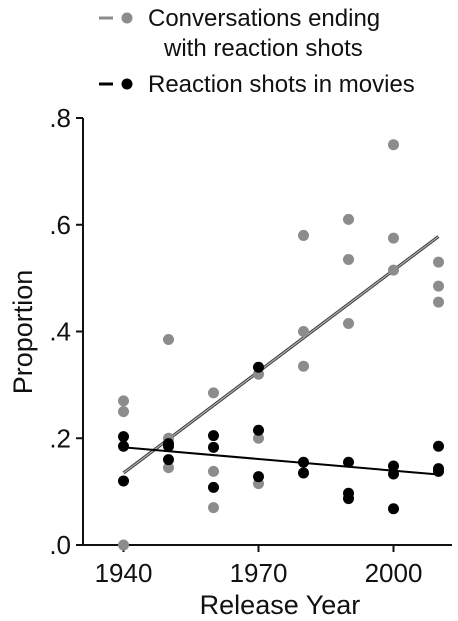 This screenshot has height=621, width=458. Describe the element at coordinates (60, 545) in the screenshot. I see `y-tick-label: .0` at that location.